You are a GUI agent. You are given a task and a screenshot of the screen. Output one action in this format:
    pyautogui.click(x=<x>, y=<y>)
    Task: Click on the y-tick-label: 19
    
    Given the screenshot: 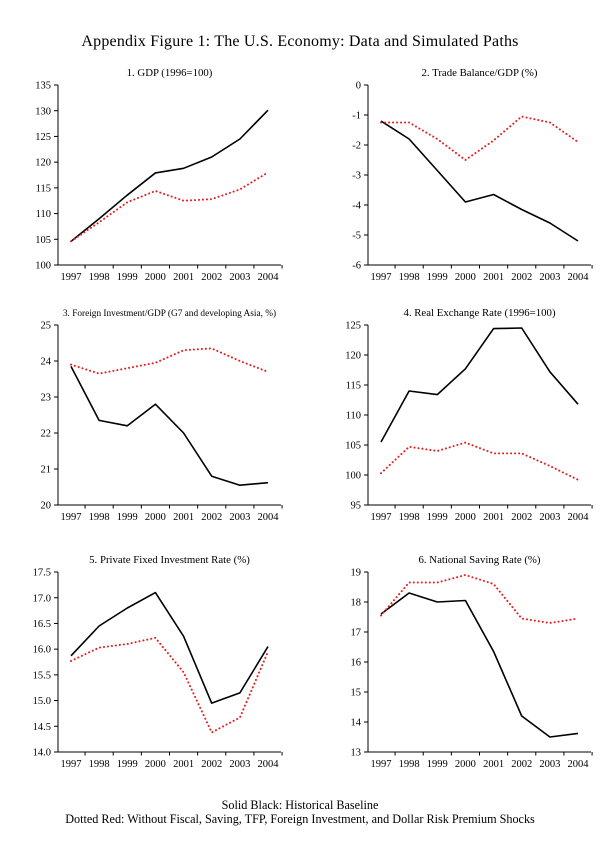 What is the action you would take?
    pyautogui.click(x=356, y=573)
    